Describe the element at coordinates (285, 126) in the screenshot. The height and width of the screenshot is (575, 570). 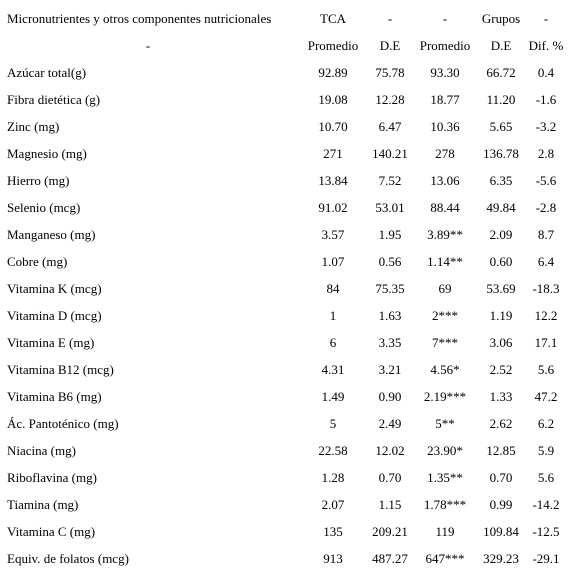
I see `table-row: Zinc (mg) 10.70 6.47 10.36 5.65 -3.2` at that location.